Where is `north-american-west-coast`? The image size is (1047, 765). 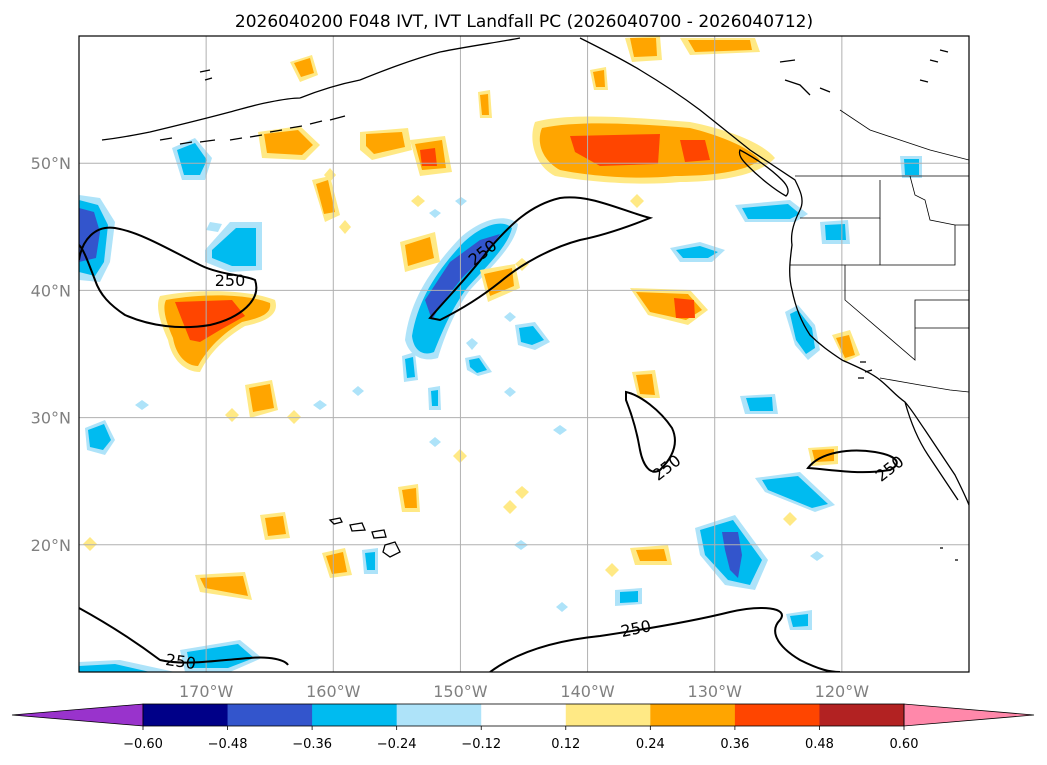 north-american-west-coast is located at coordinates (879, 357).